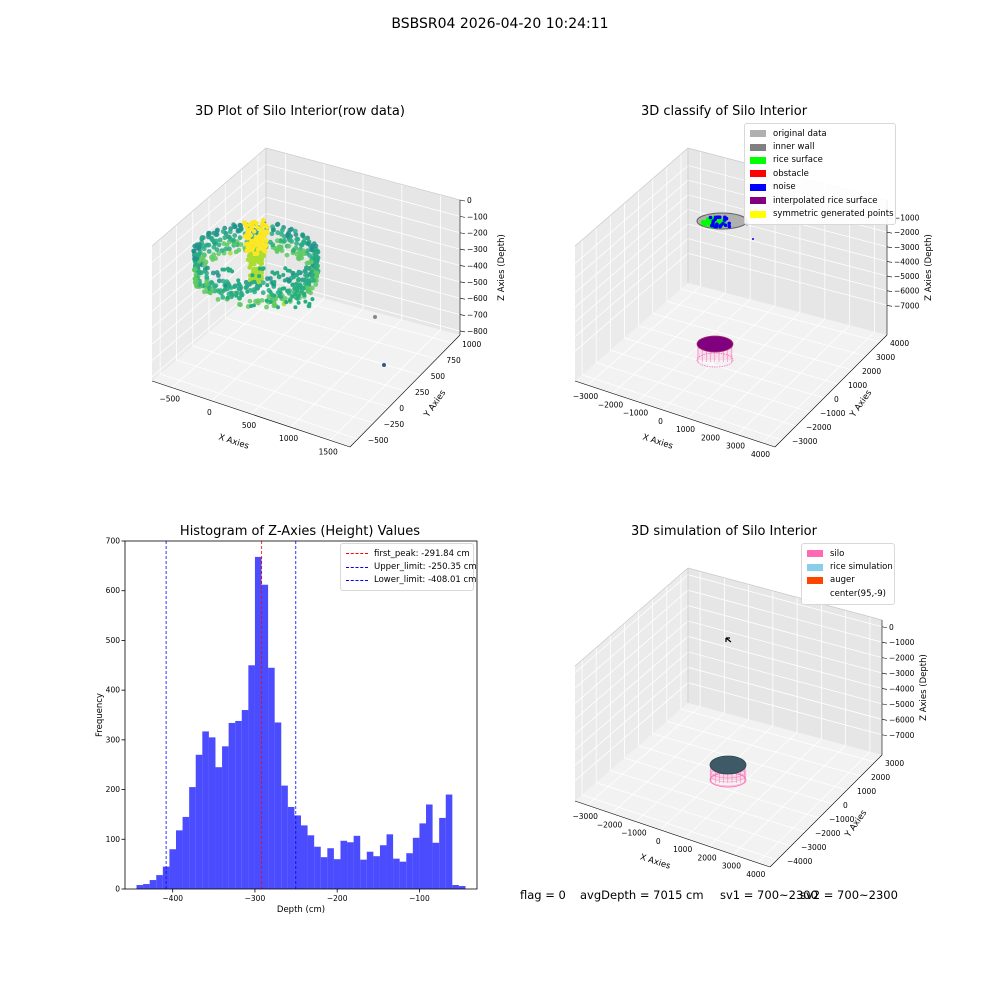  I want to click on p4-y-tick: 1000, so click(866, 791).